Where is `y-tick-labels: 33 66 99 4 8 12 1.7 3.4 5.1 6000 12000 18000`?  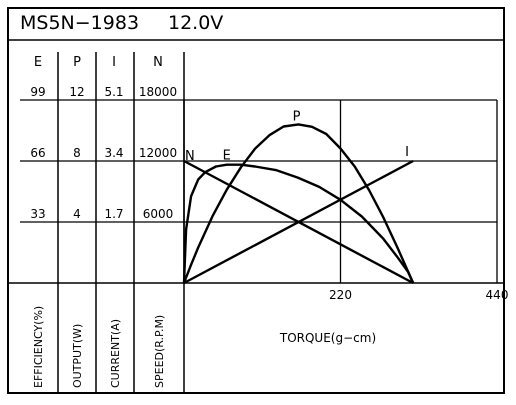 y-tick-labels: 33 66 99 4 8 12 1.7 3.4 5.1 6000 12000 18000 is located at coordinates (103, 153).